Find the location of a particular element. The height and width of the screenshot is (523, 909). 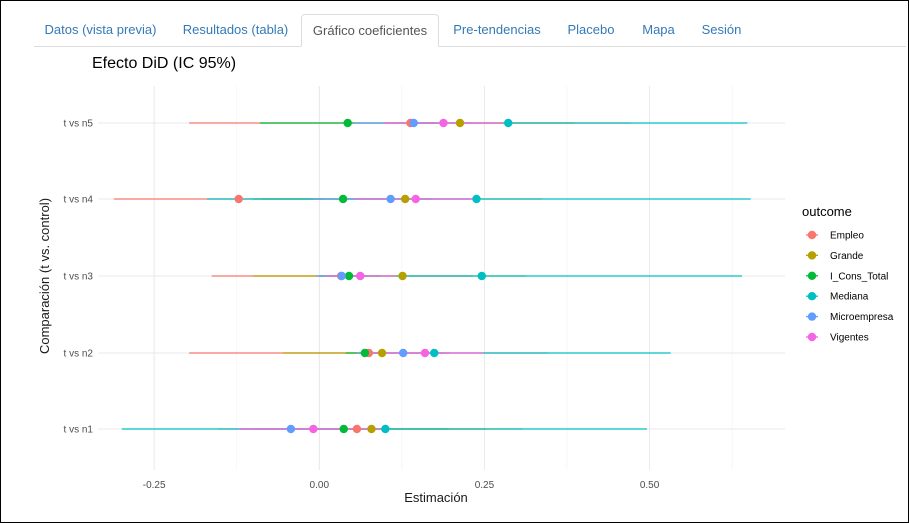

x-axis-title: Estimación is located at coordinates (436, 497).